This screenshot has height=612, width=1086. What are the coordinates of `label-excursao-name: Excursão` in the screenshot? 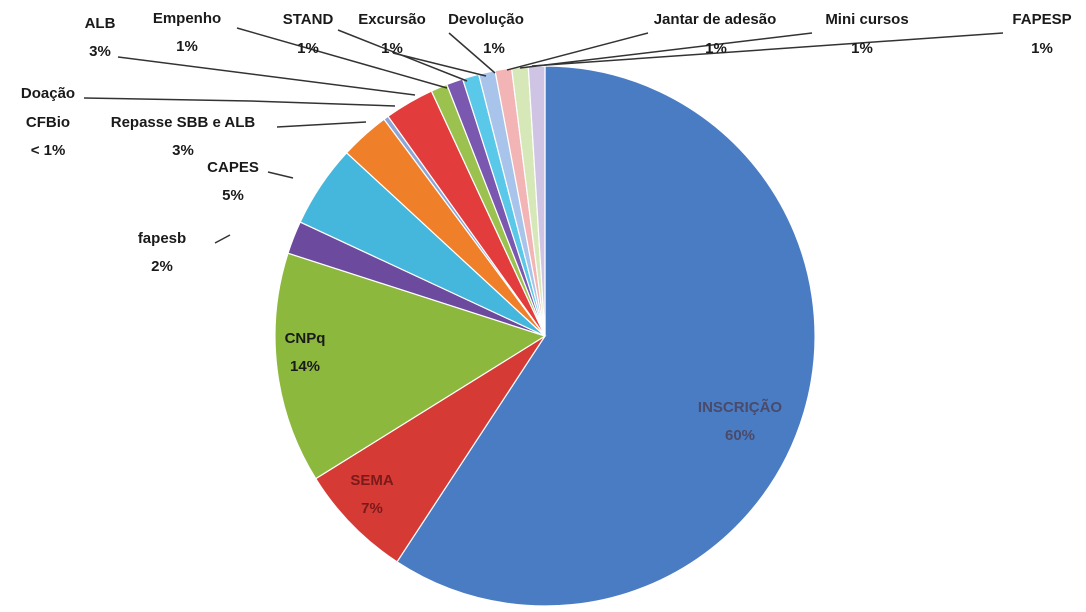 It's located at (392, 19).